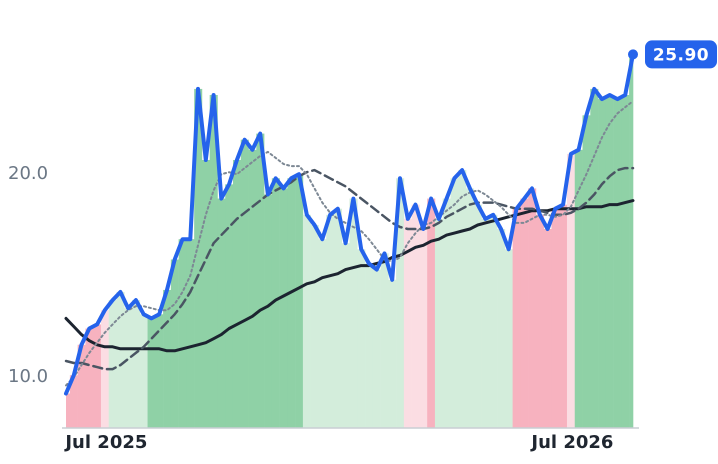  Describe the element at coordinates (105, 442) in the screenshot. I see `x-tick-label: Jul 2025` at that location.